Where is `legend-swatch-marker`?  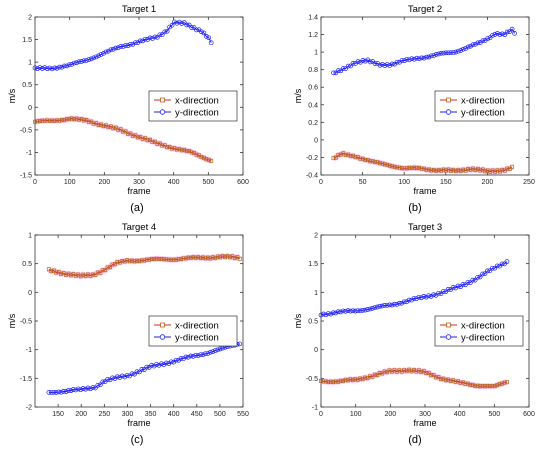
legend-swatch-marker is located at coordinates (448, 325).